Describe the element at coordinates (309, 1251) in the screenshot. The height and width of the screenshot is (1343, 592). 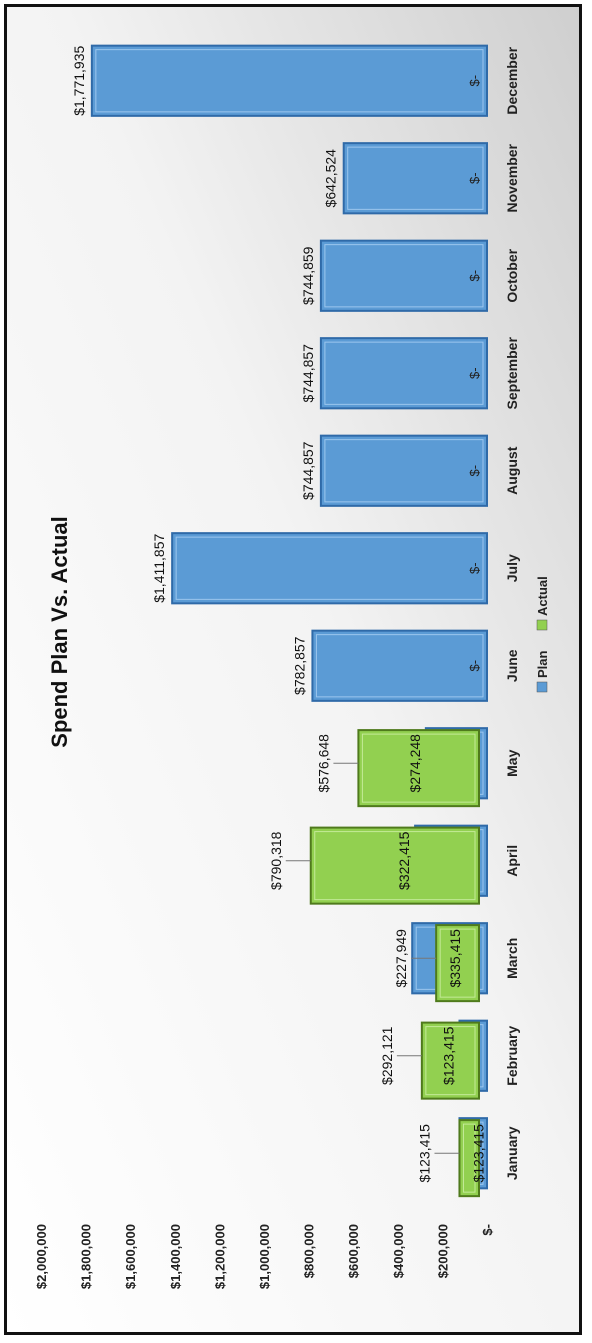
I see `y-tick-label: $800,000` at that location.